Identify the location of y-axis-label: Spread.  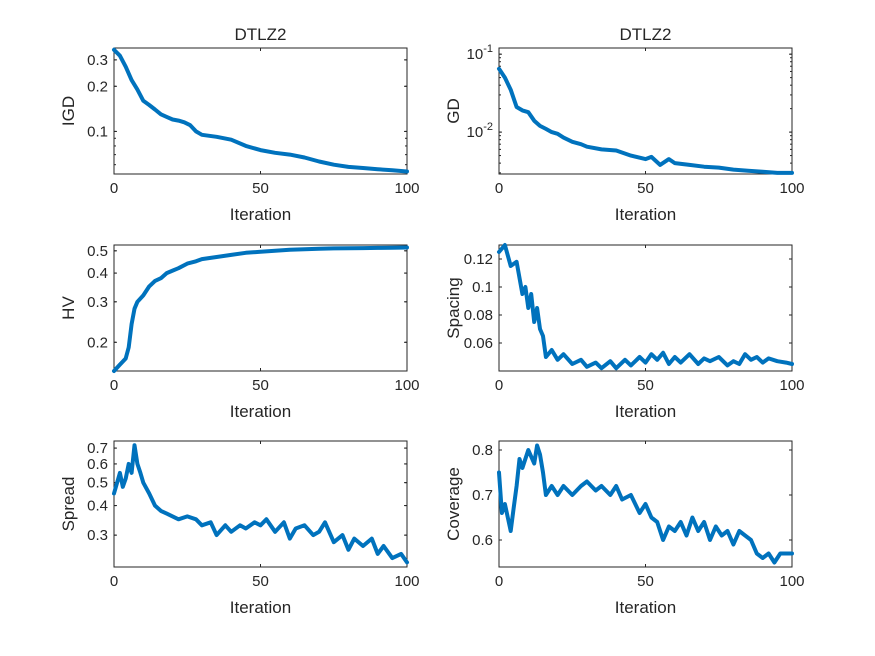
(68, 504).